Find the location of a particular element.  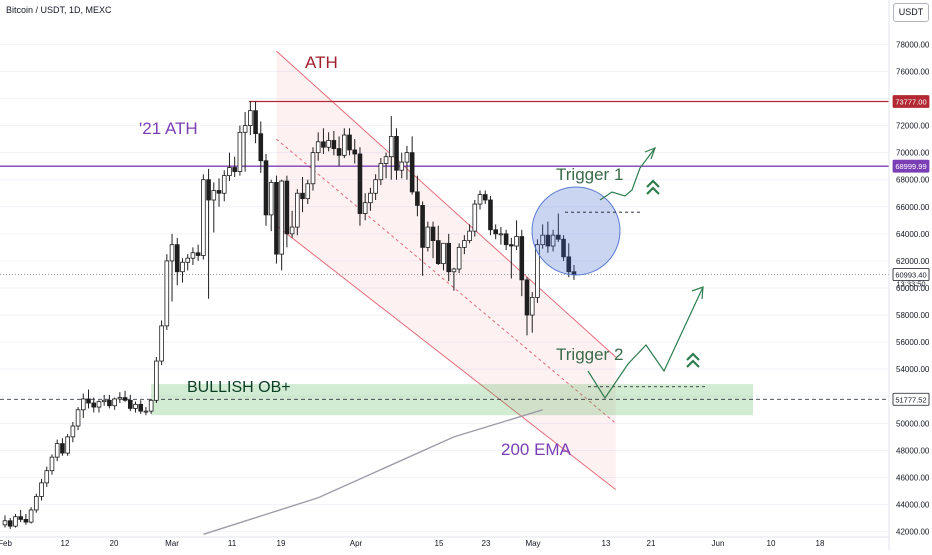

time-tick-label: 19 is located at coordinates (281, 543).